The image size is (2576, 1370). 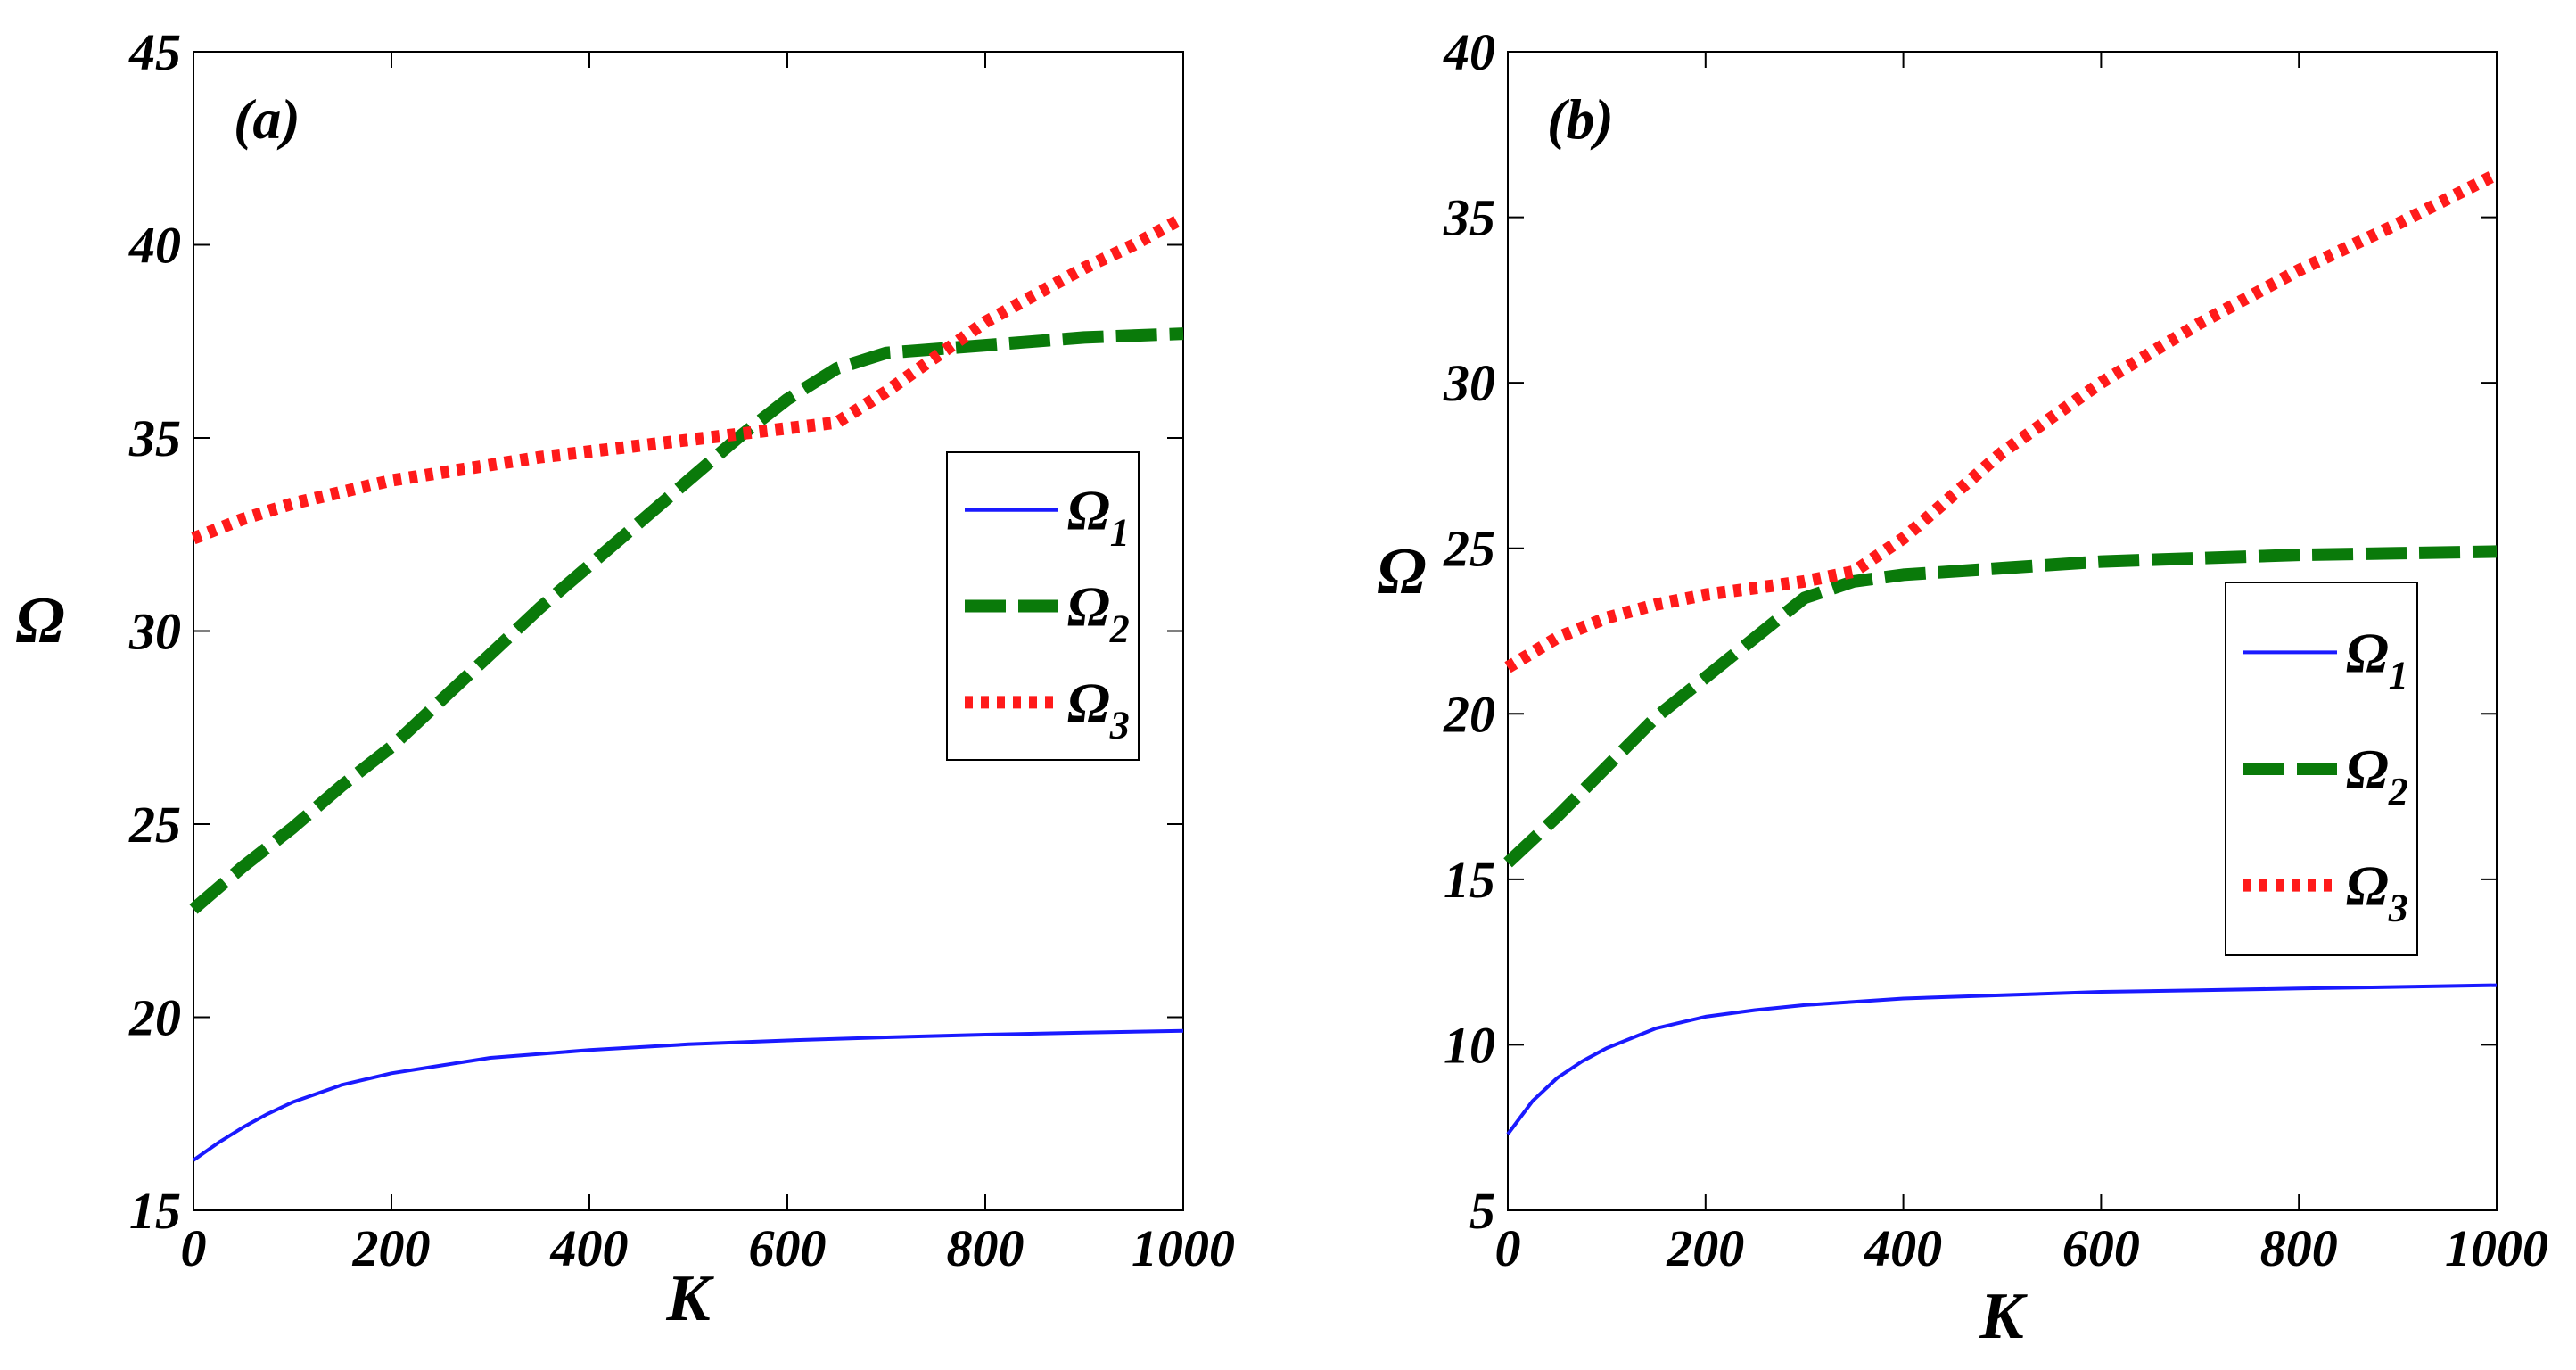 I want to click on panel-label: (a), so click(x=267, y=119).